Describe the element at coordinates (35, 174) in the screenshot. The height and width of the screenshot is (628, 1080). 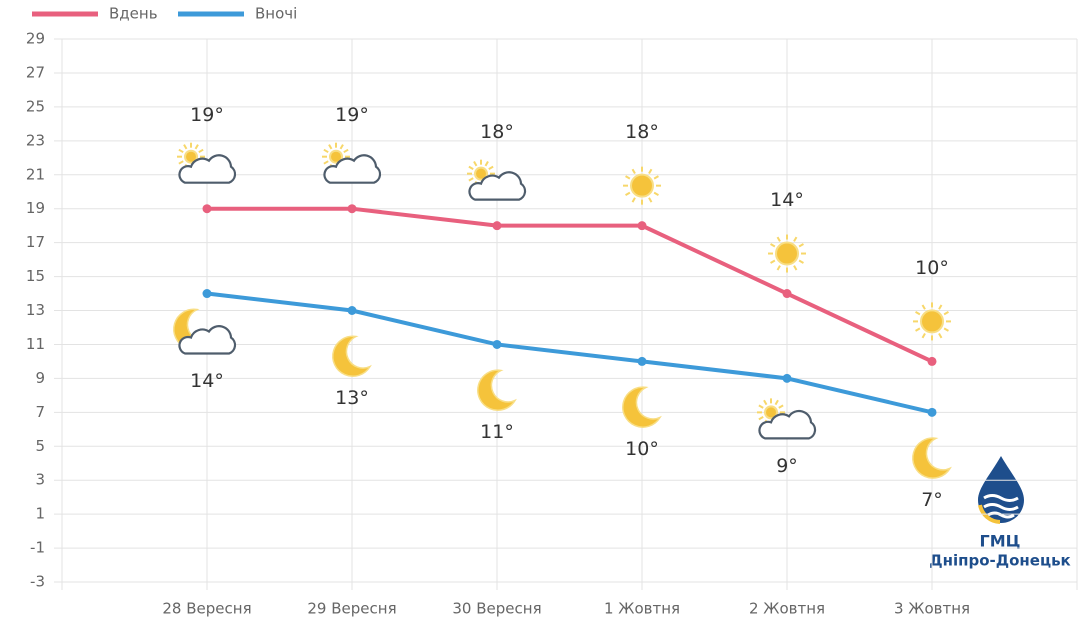
I see `y-tick-label: 21` at that location.